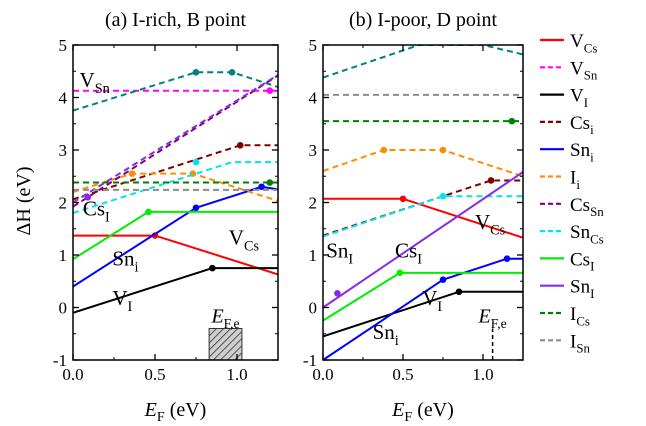 Image resolution: width=646 pixels, height=426 pixels. What do you see at coordinates (582, 125) in the screenshot?
I see `legend-label: Csi` at bounding box center [582, 125].